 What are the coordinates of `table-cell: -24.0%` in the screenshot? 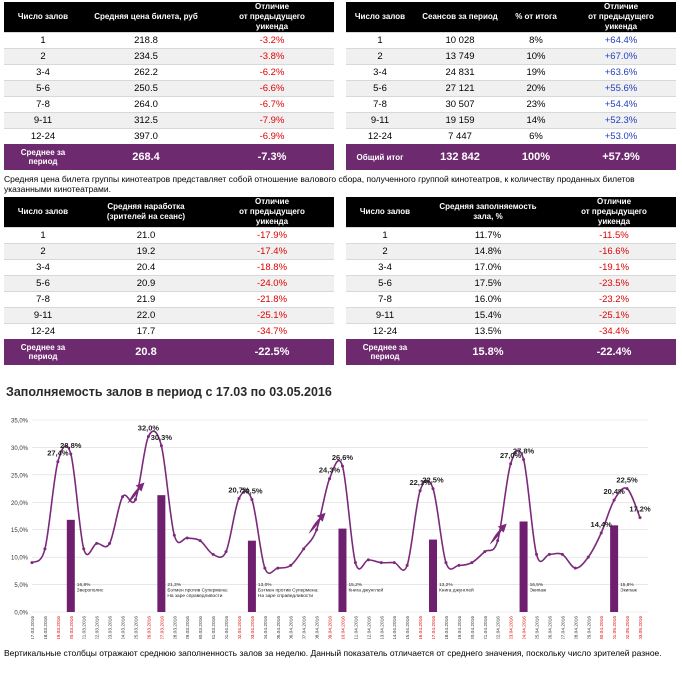 It's located at (272, 283).